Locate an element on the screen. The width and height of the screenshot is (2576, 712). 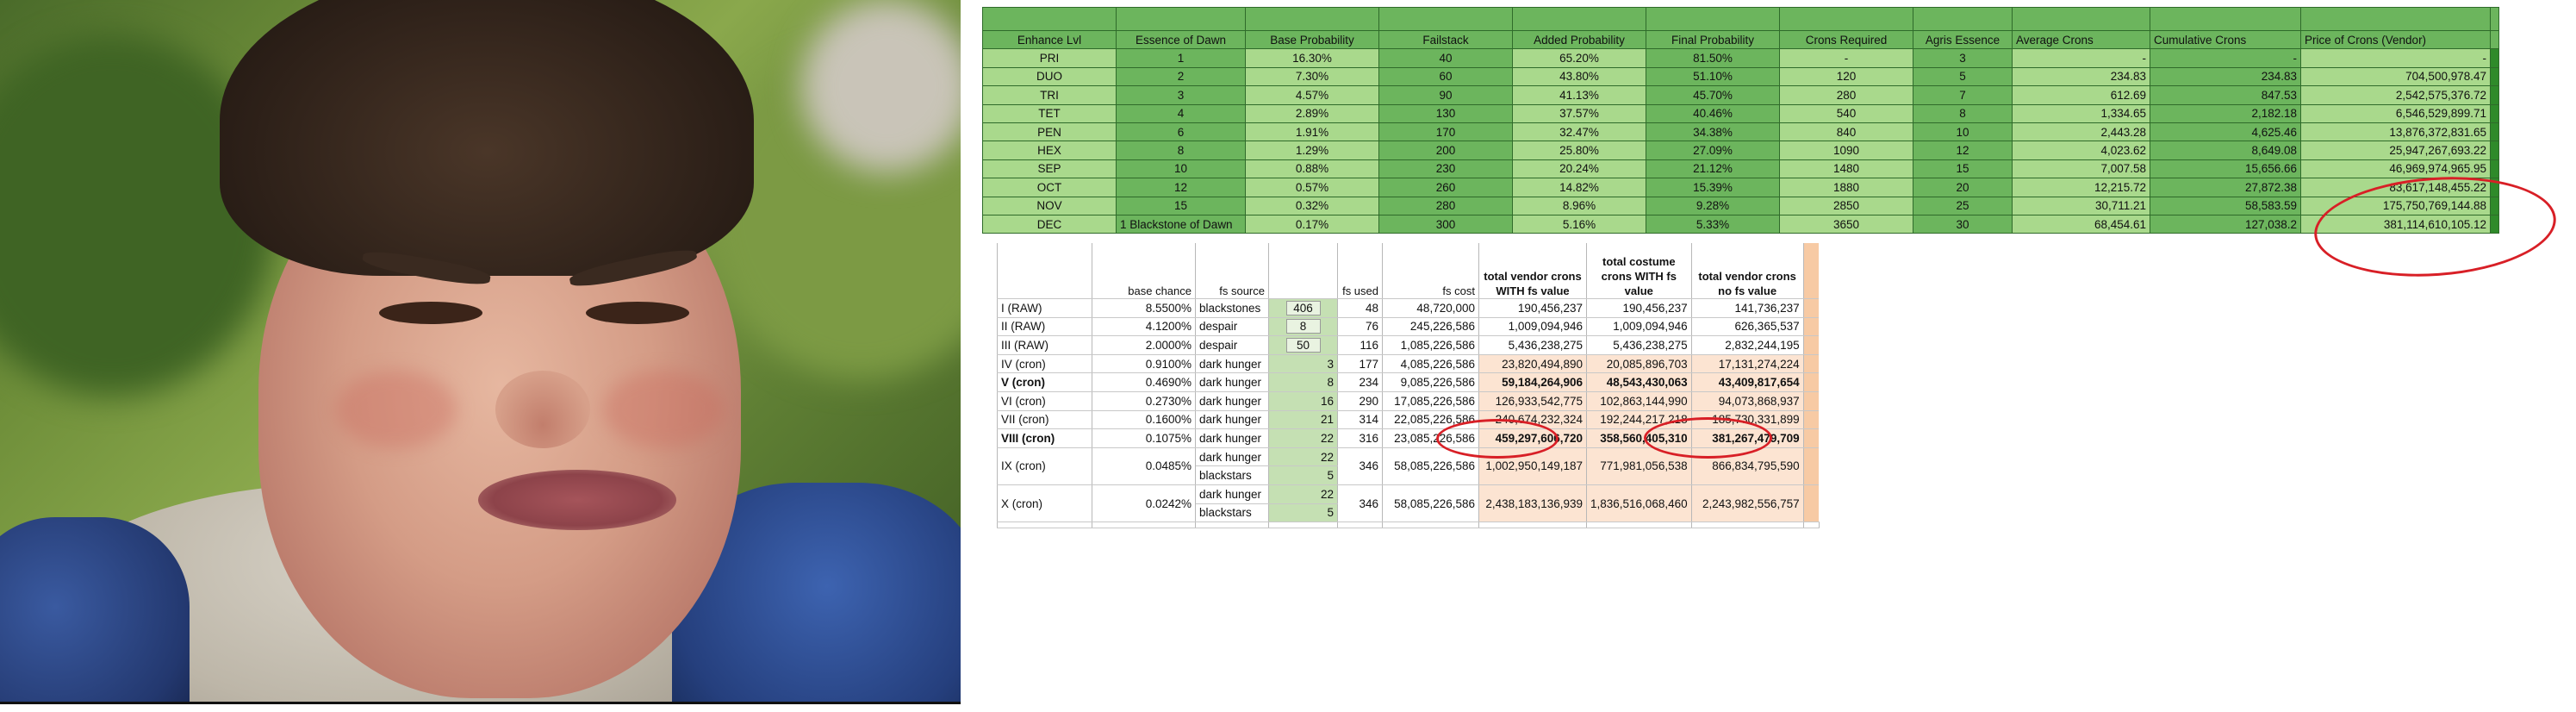
fs-cost: 245,226,586 is located at coordinates (1431, 327).